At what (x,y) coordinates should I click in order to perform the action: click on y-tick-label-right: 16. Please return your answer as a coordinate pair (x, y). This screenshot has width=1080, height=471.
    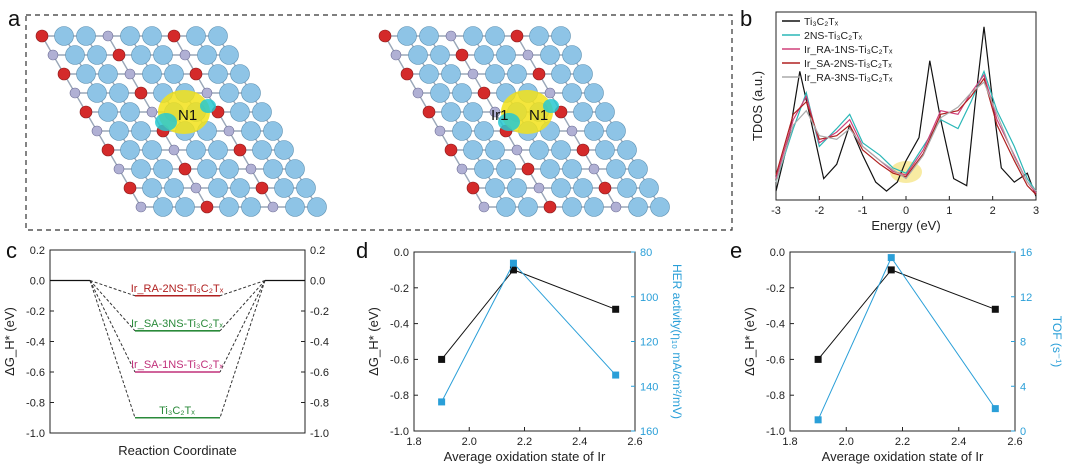
    Looking at the image, I should click on (1026, 253).